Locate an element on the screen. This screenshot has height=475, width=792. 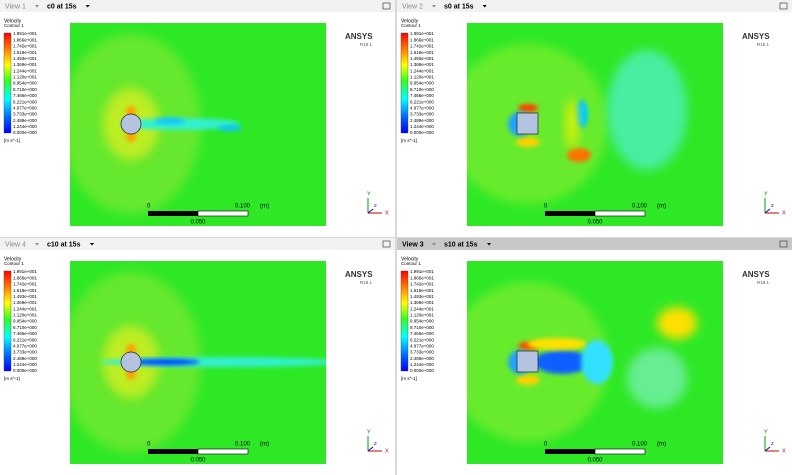
scale-mid: 0.050 is located at coordinates (198, 223).